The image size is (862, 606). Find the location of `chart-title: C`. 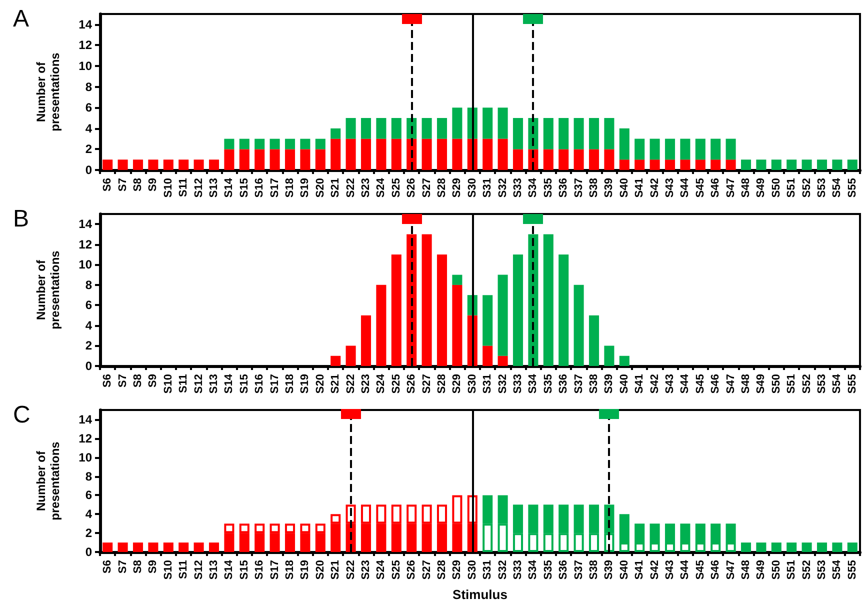

chart-title: C is located at coordinates (21, 415).